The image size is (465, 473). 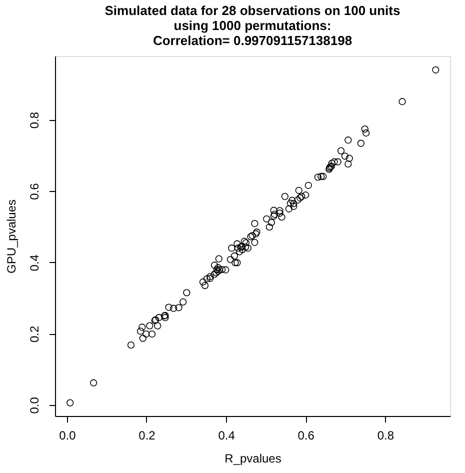 What do you see at coordinates (35, 120) in the screenshot?
I see `y-tick-label: 0.8` at bounding box center [35, 120].